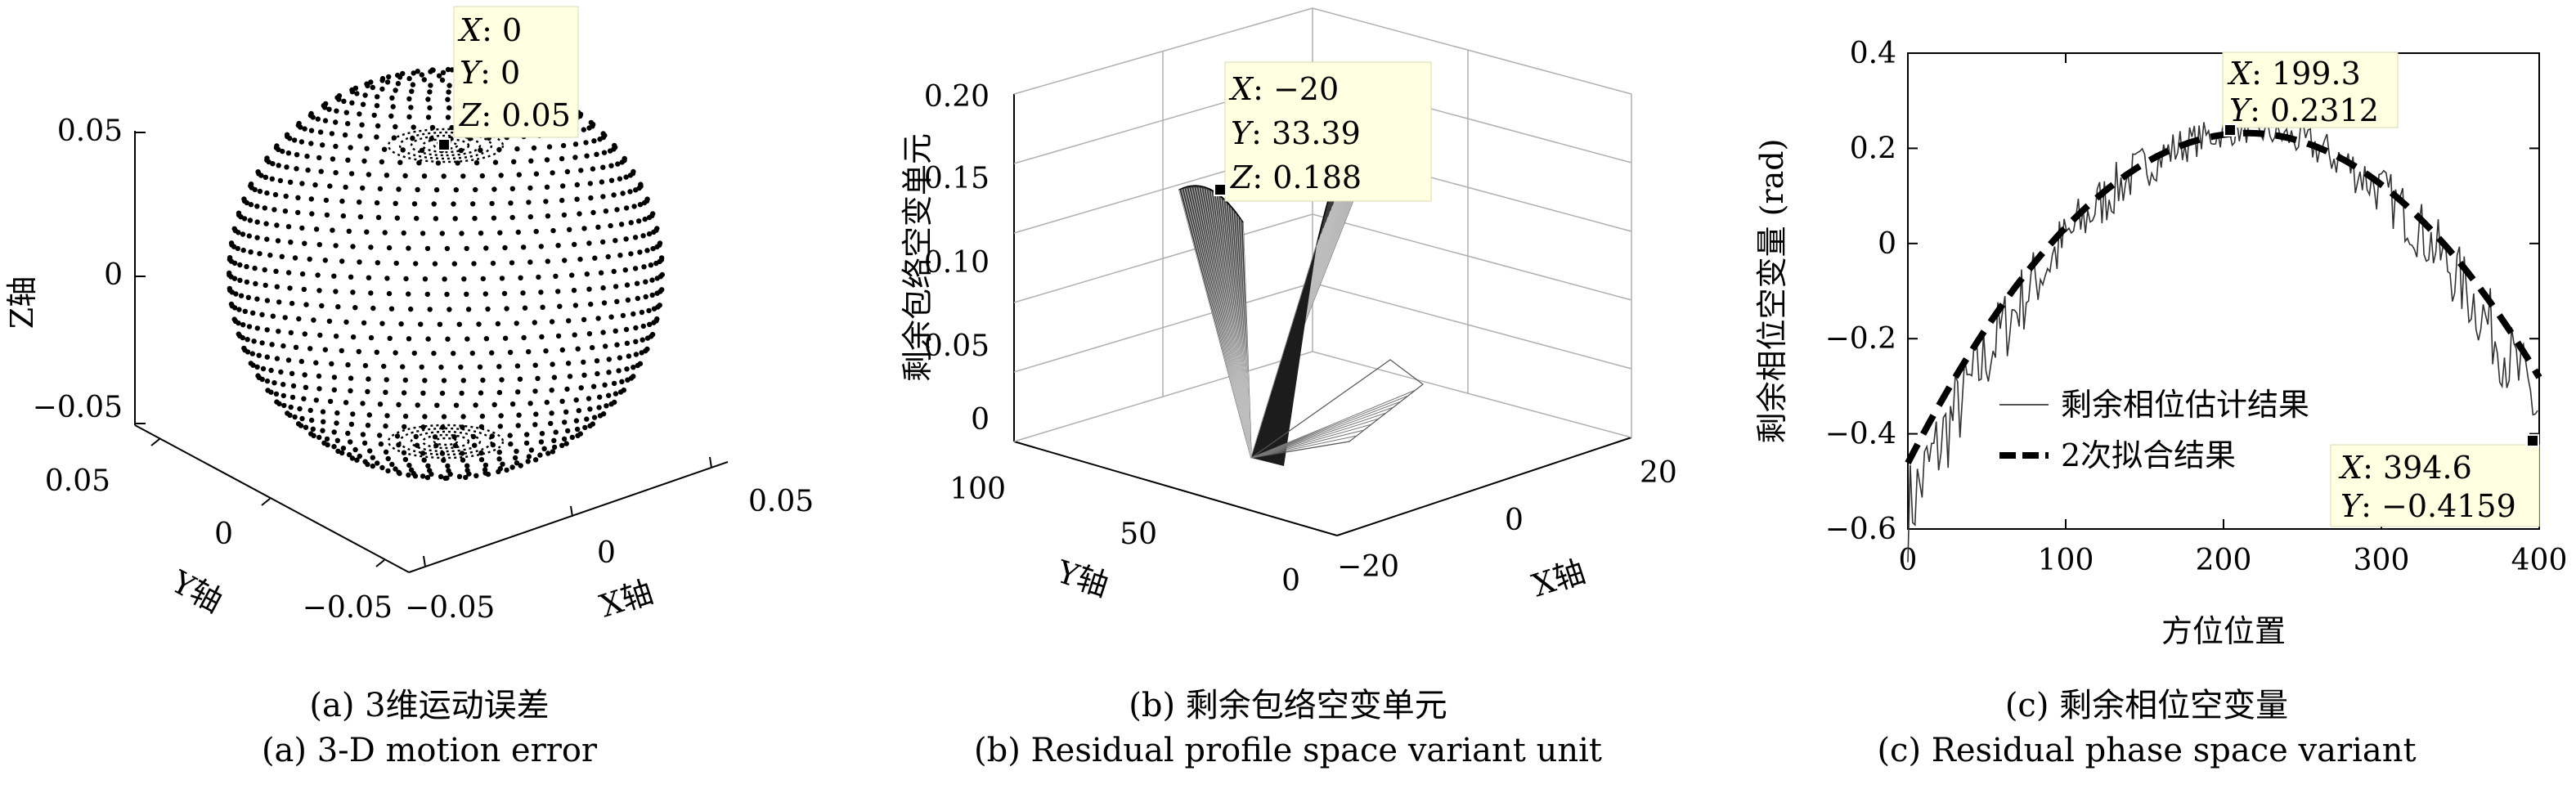  Describe the element at coordinates (450, 608) in the screenshot. I see `chart-a-xtick-1: −0.05` at that location.